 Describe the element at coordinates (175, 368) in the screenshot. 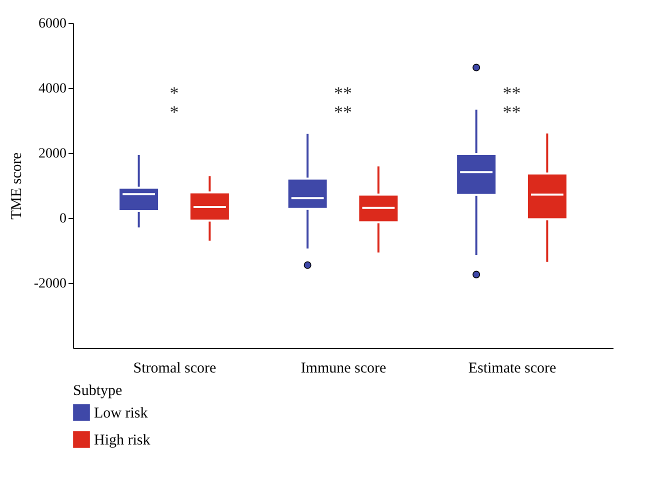

I see `x-tick-label: Stromal score` at that location.